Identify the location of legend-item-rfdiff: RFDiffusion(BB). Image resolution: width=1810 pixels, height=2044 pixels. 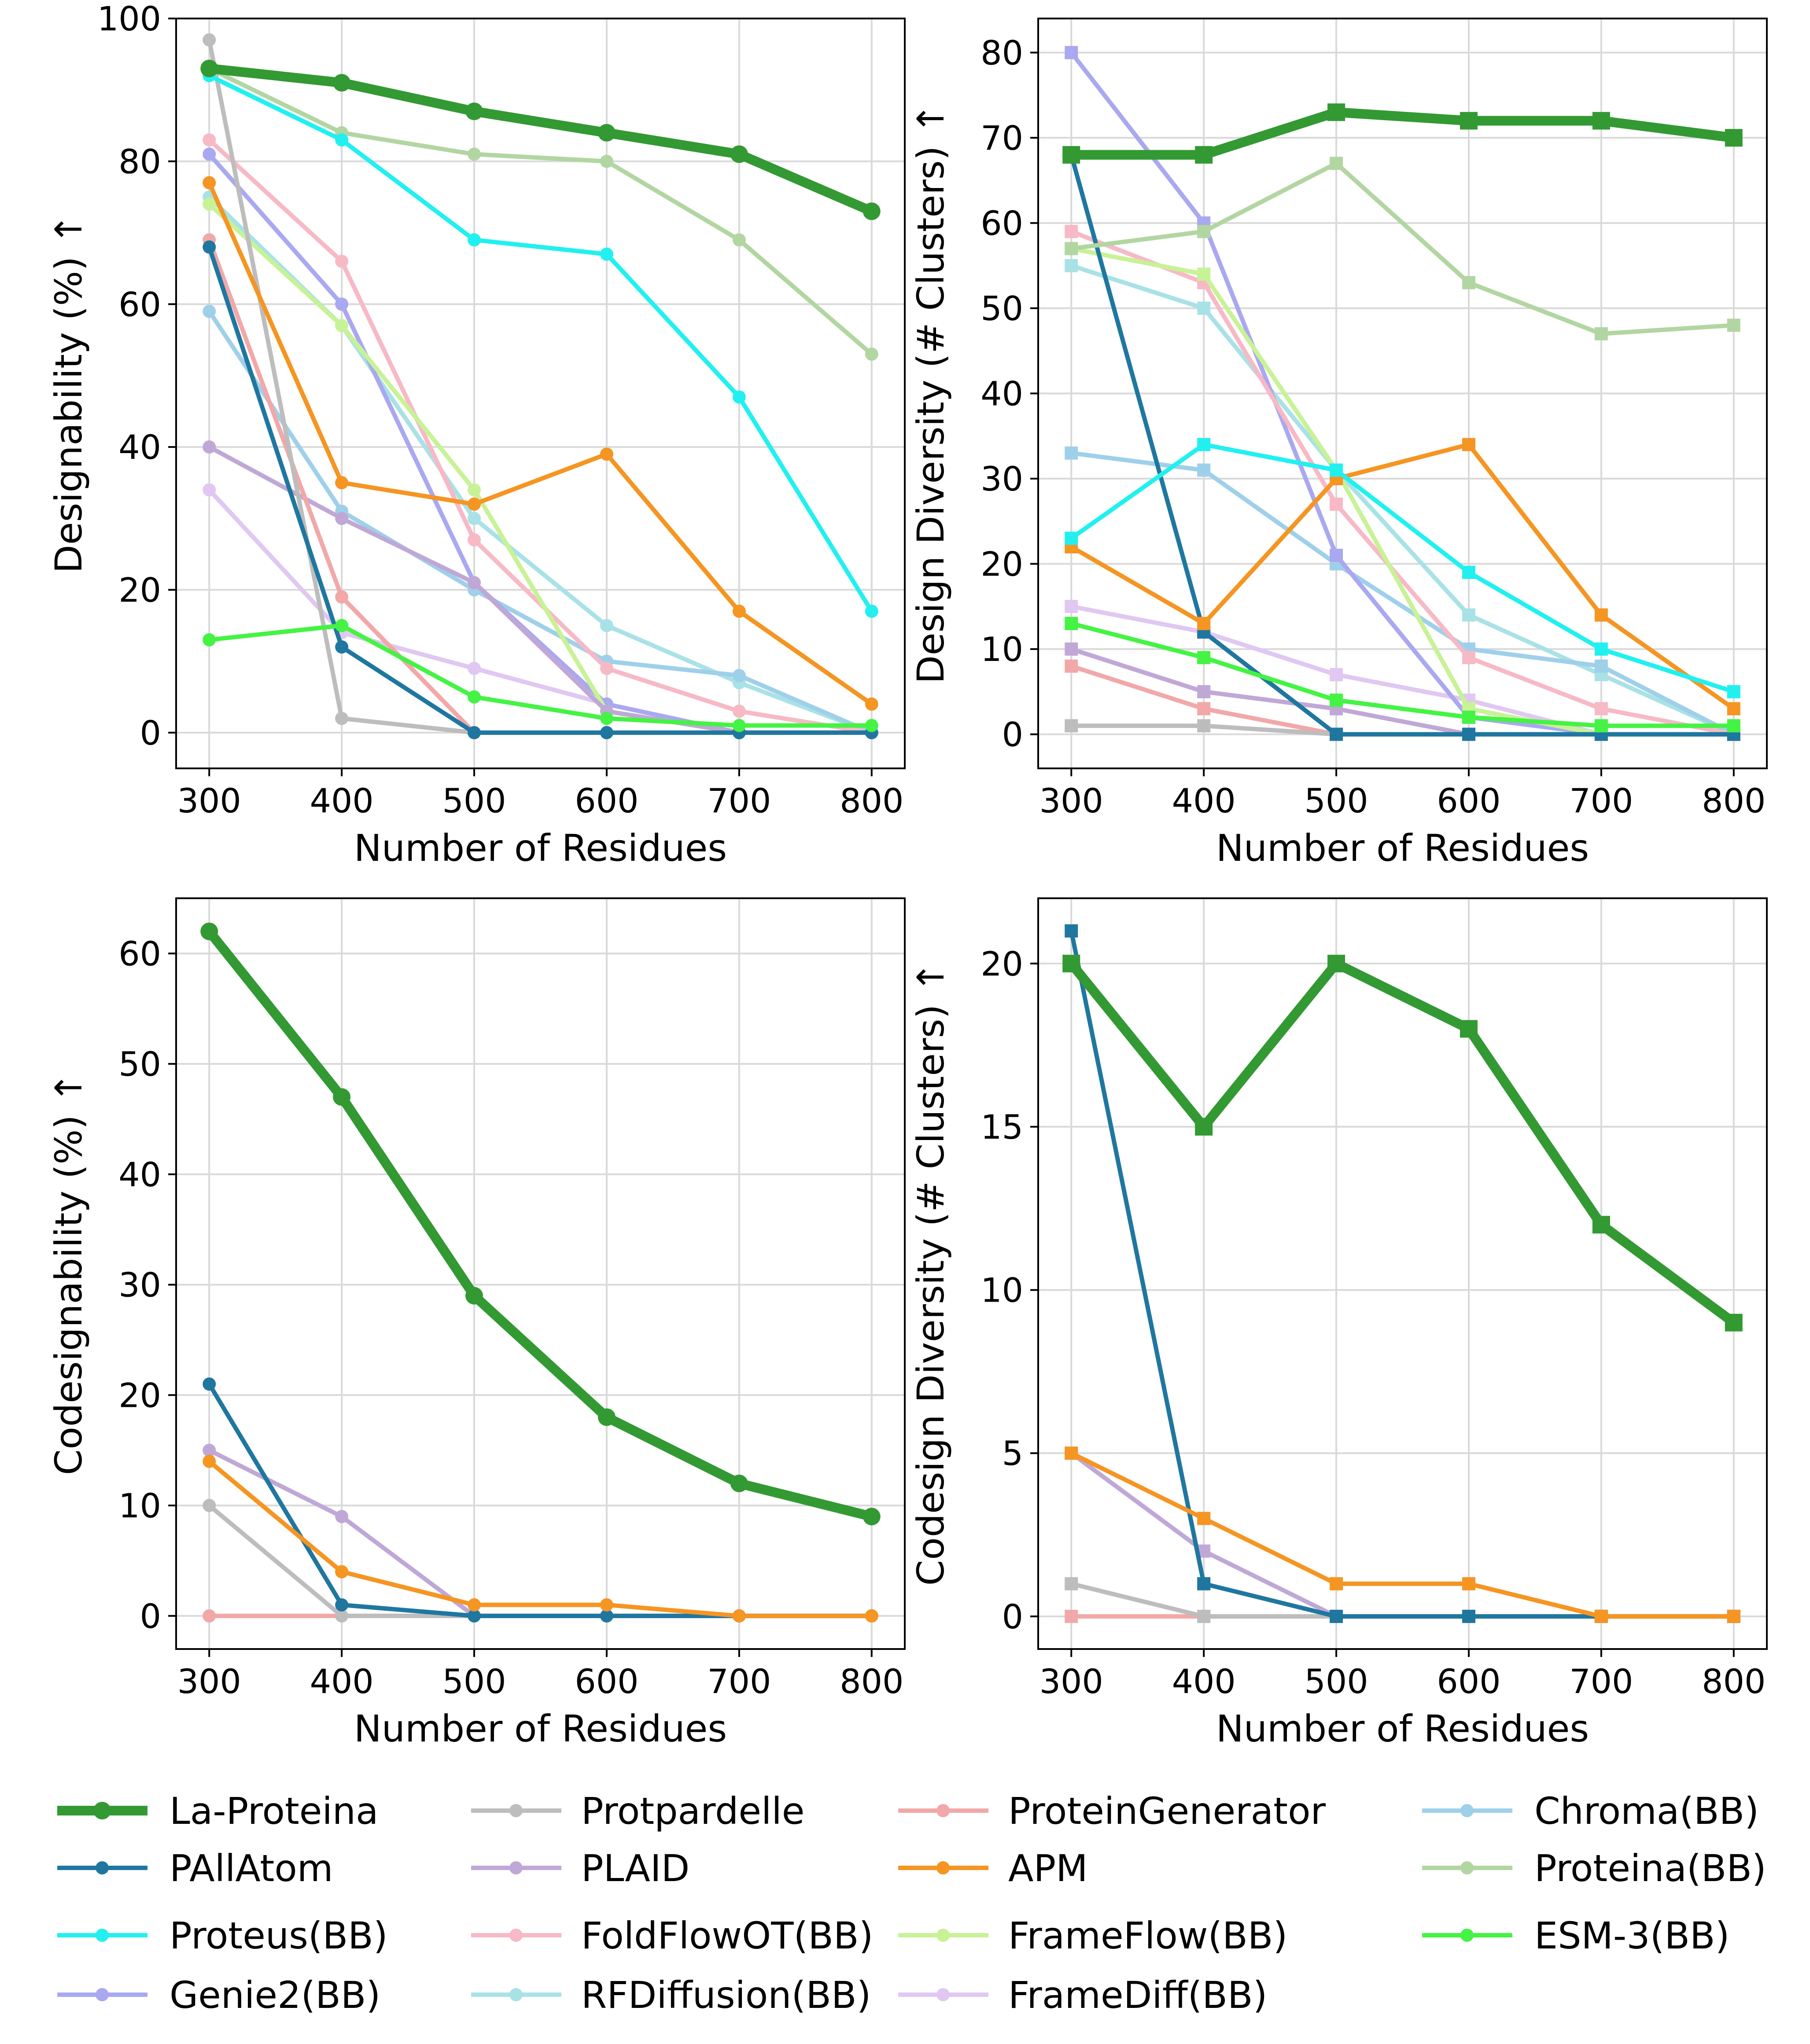
(671, 1995).